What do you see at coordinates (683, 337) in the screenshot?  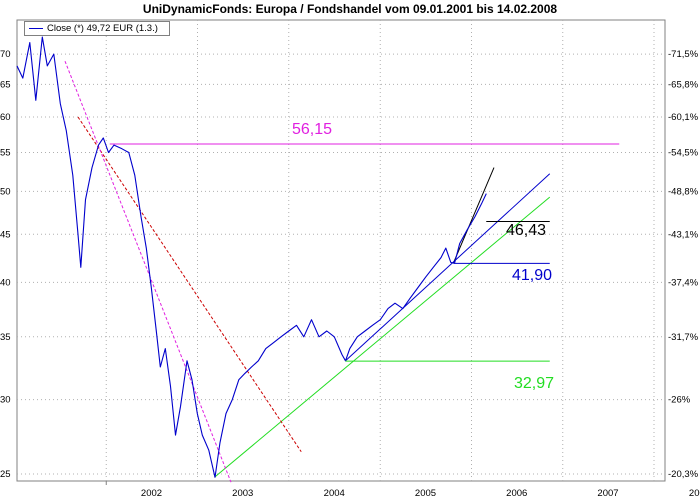 I see `y-tick-label-right: -31,7%` at bounding box center [683, 337].